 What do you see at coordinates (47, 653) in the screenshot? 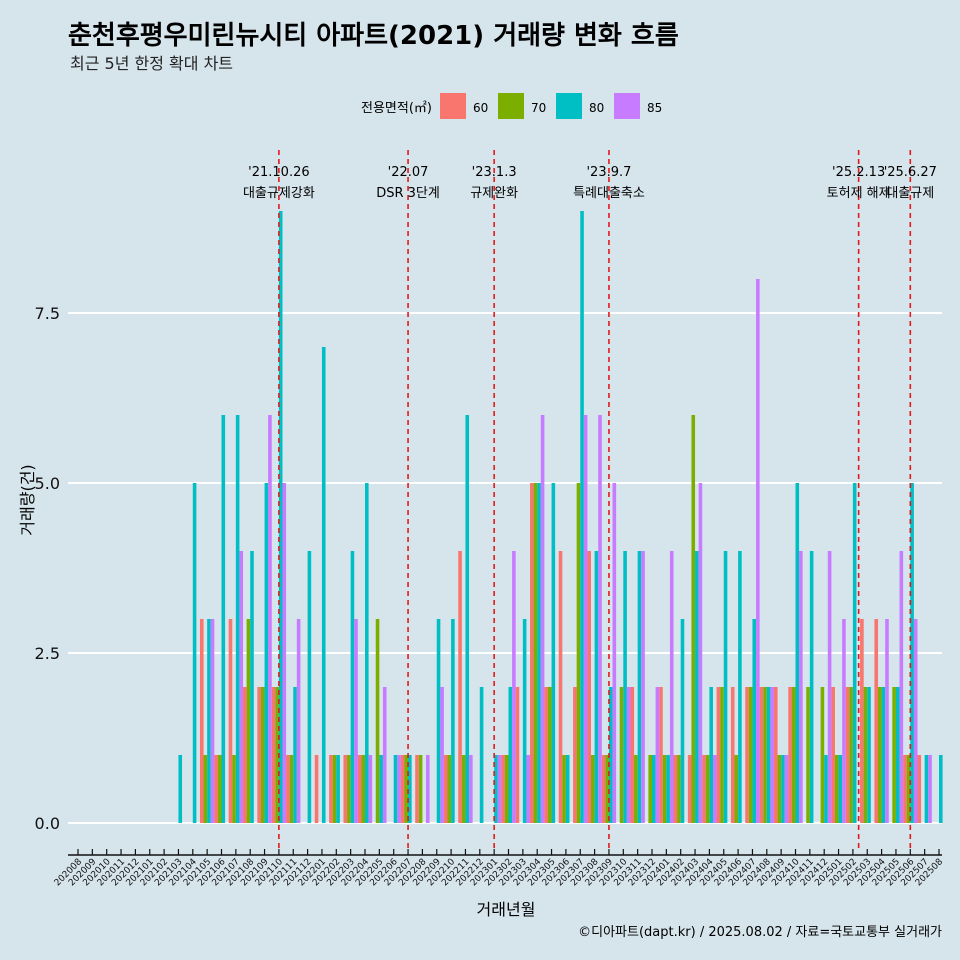
I see `y-tick-label: 2.5` at bounding box center [47, 653].